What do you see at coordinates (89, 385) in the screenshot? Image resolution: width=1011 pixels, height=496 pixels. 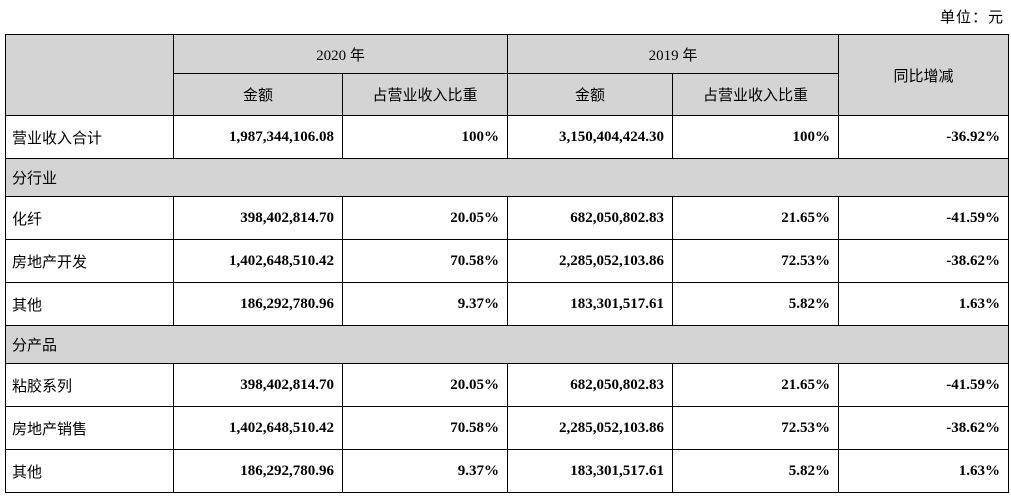 I see `row-label: 粘胶系列` at bounding box center [89, 385].